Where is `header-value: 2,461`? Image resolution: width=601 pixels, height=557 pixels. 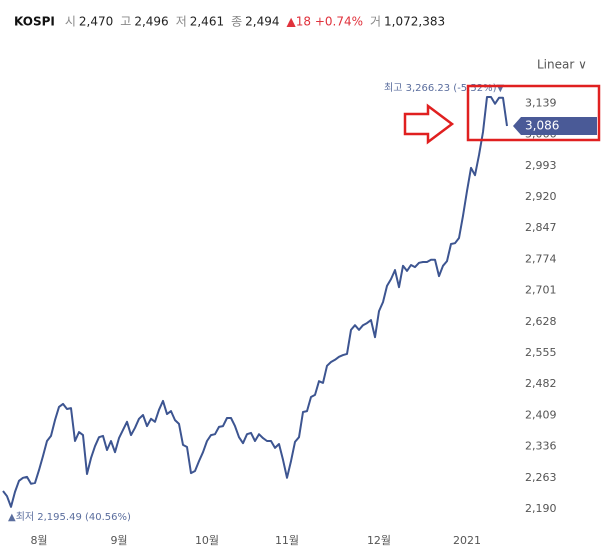 header-value: 2,461 is located at coordinates (207, 22).